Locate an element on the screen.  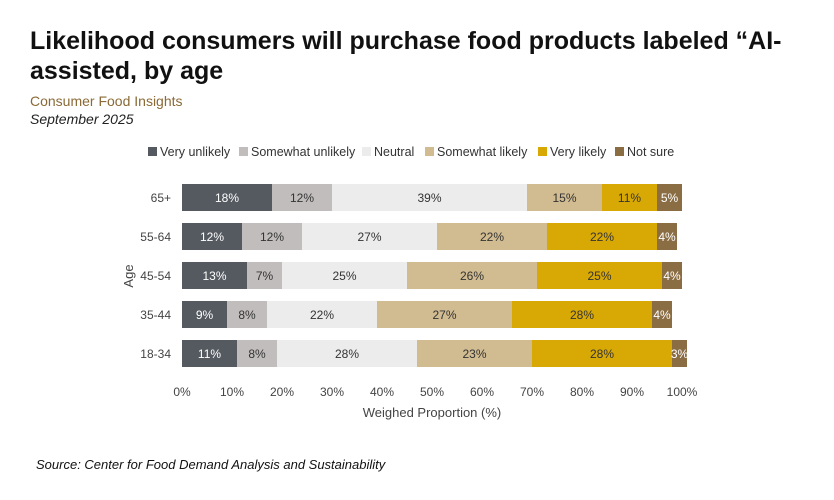
bar-row: 12% 12% 27% 22% 22% 4% is located at coordinates (429, 236).